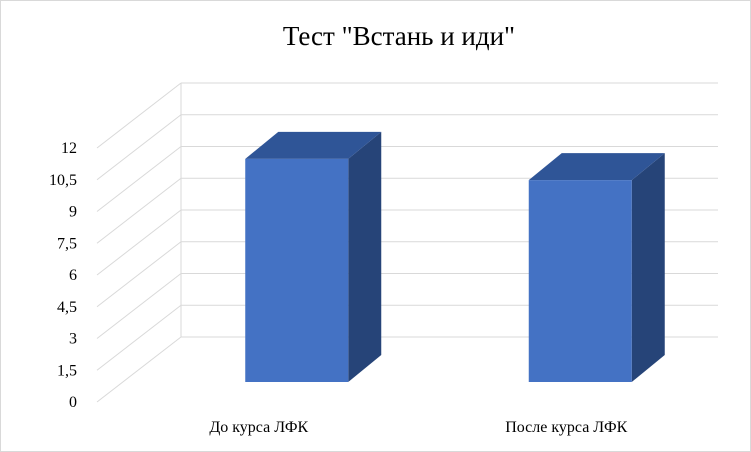 This screenshot has width=751, height=452. Describe the element at coordinates (73, 212) in the screenshot. I see `y-tick-label: 9` at that location.